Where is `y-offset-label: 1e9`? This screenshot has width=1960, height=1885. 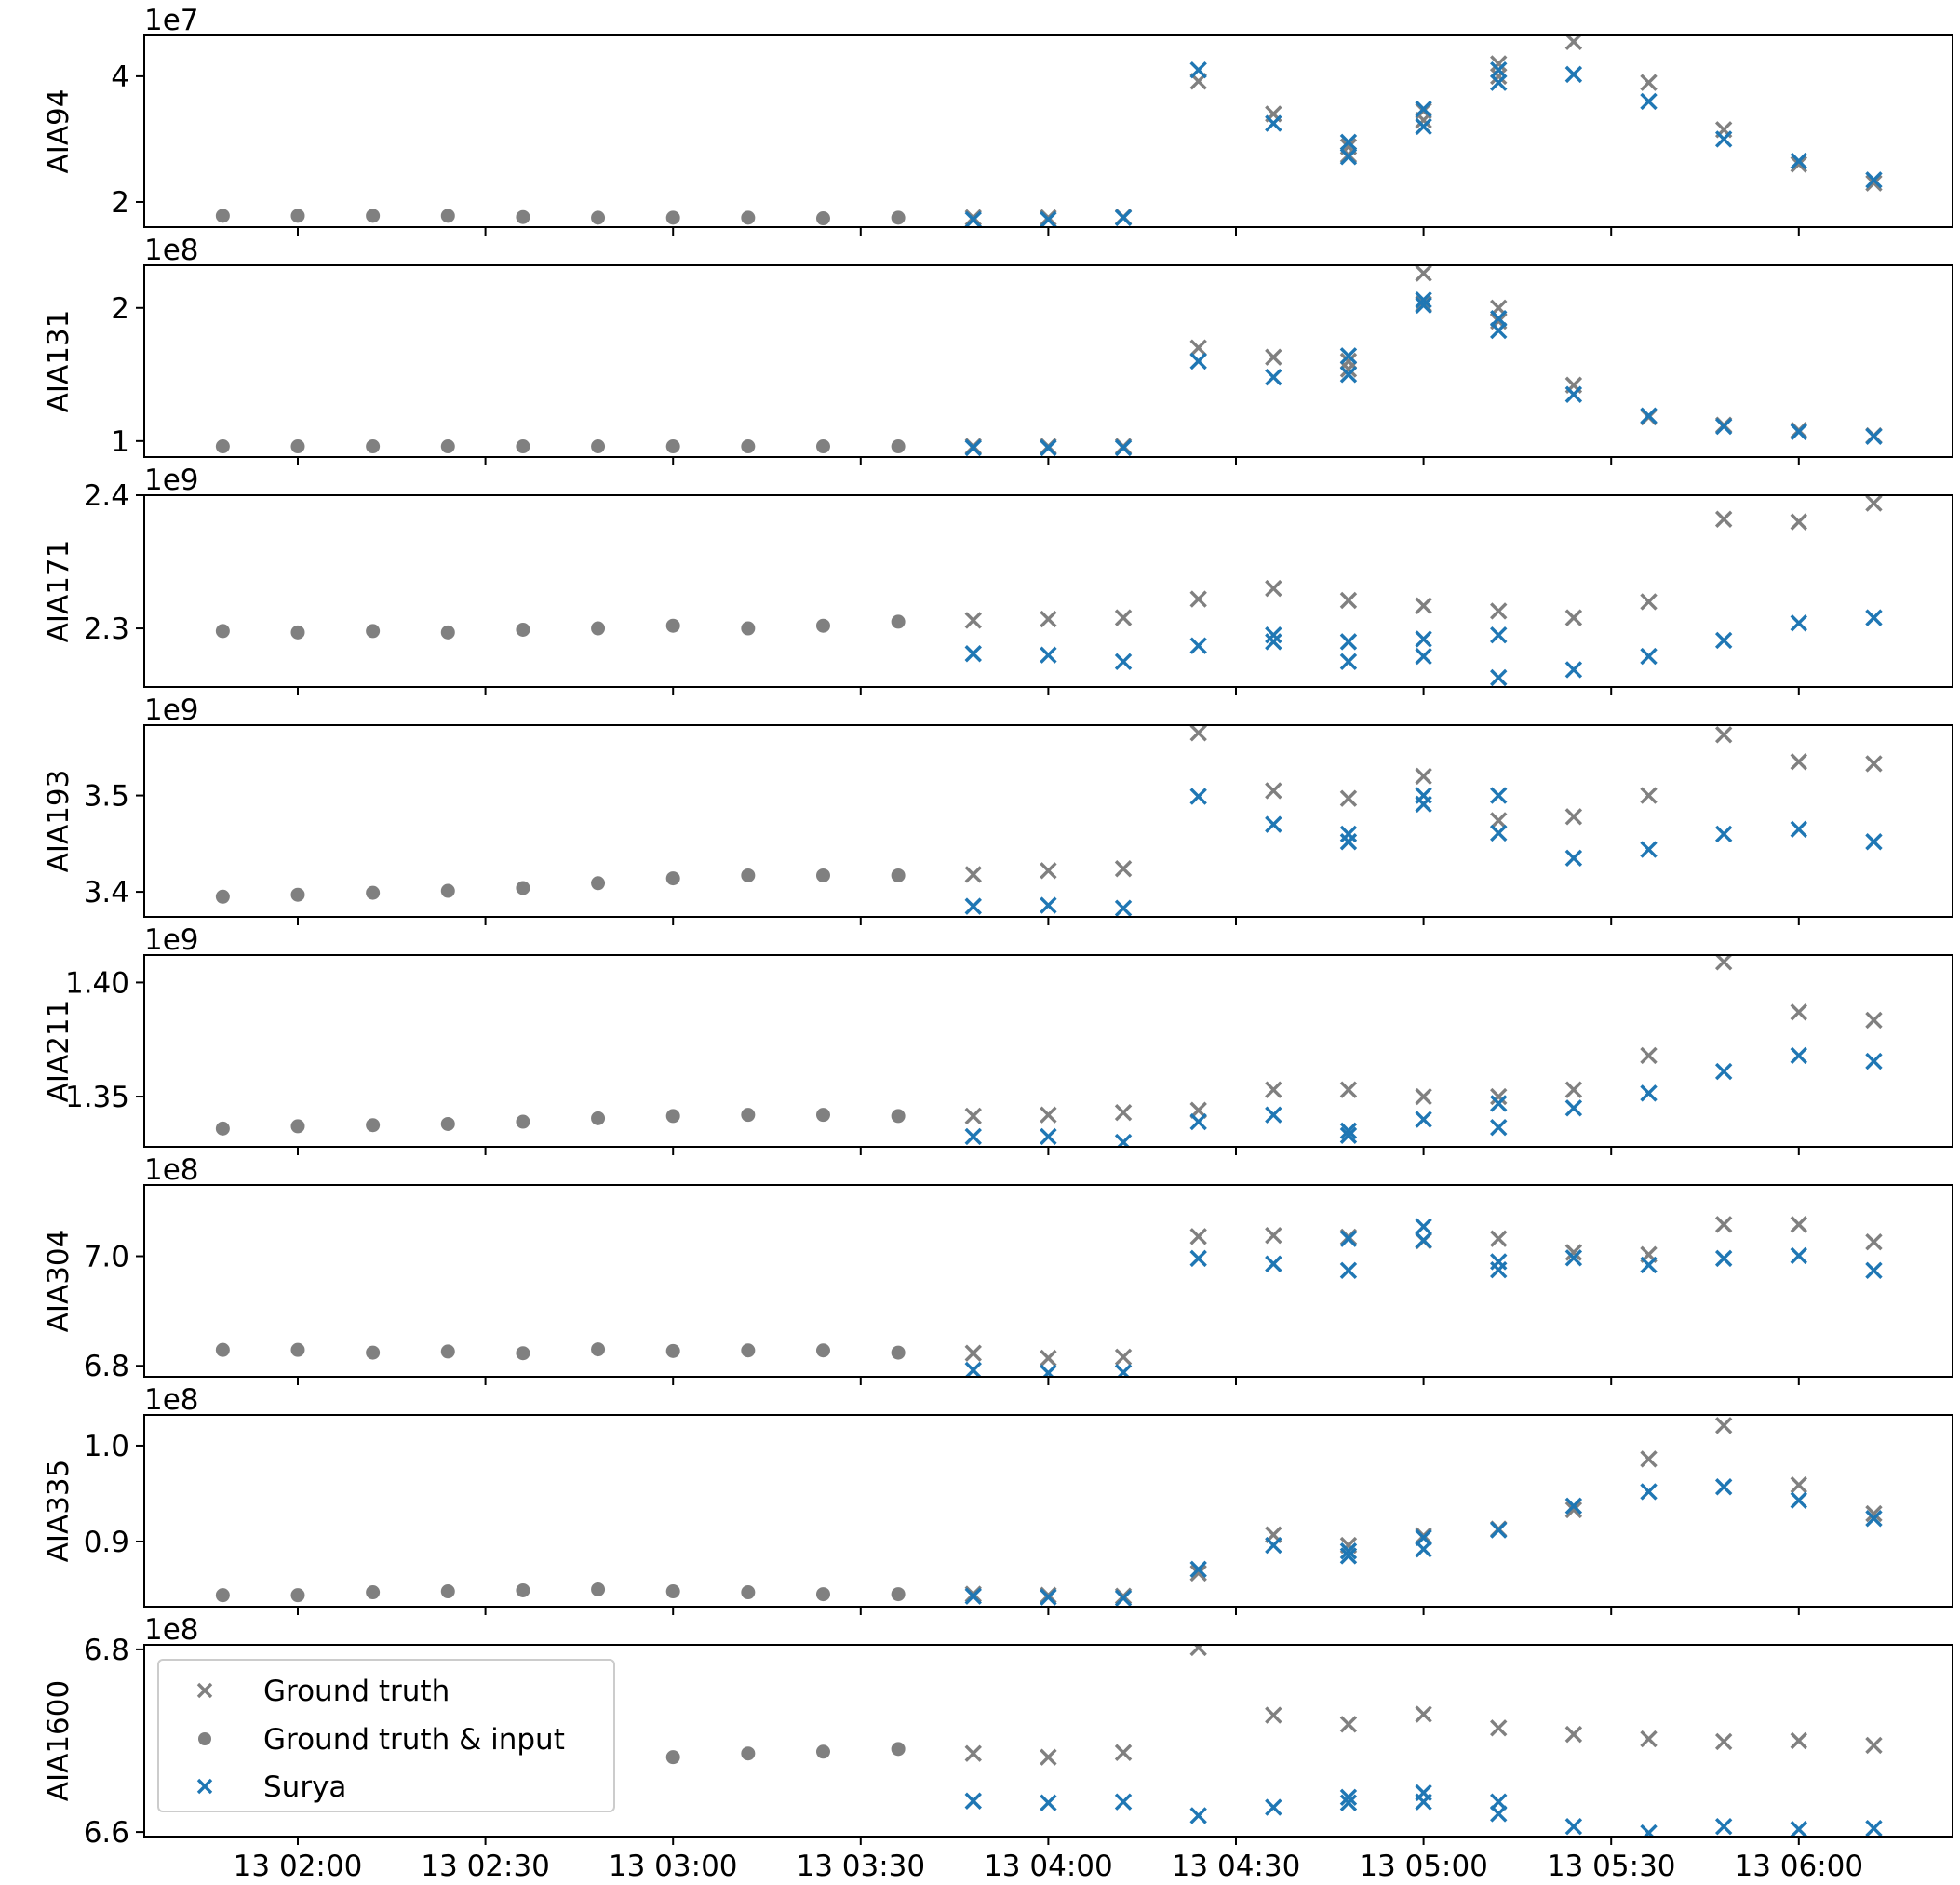
y-offset-label: 1e9 is located at coordinates (171, 940).